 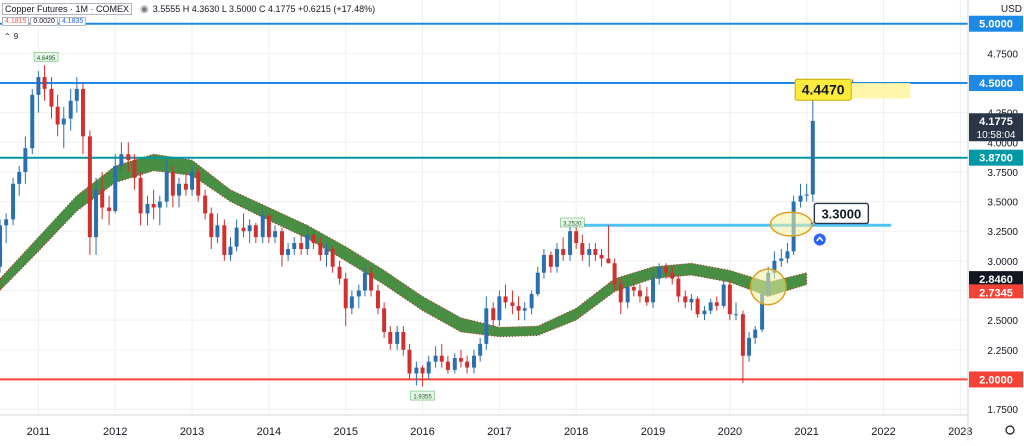 I want to click on x-tick-label: 2021, so click(x=806, y=432).